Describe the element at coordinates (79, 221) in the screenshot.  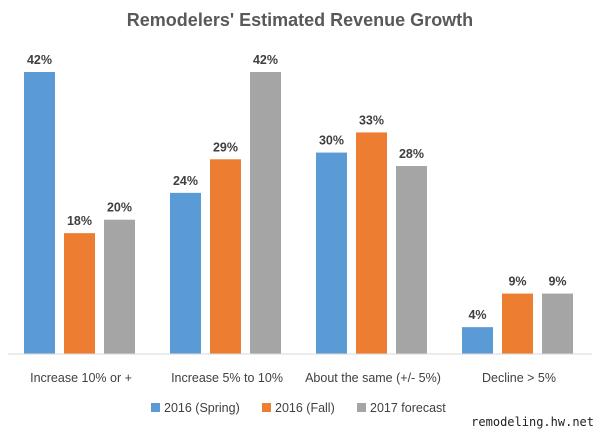
I see `data-label-2016-fall-increase-10-or: 18%` at that location.